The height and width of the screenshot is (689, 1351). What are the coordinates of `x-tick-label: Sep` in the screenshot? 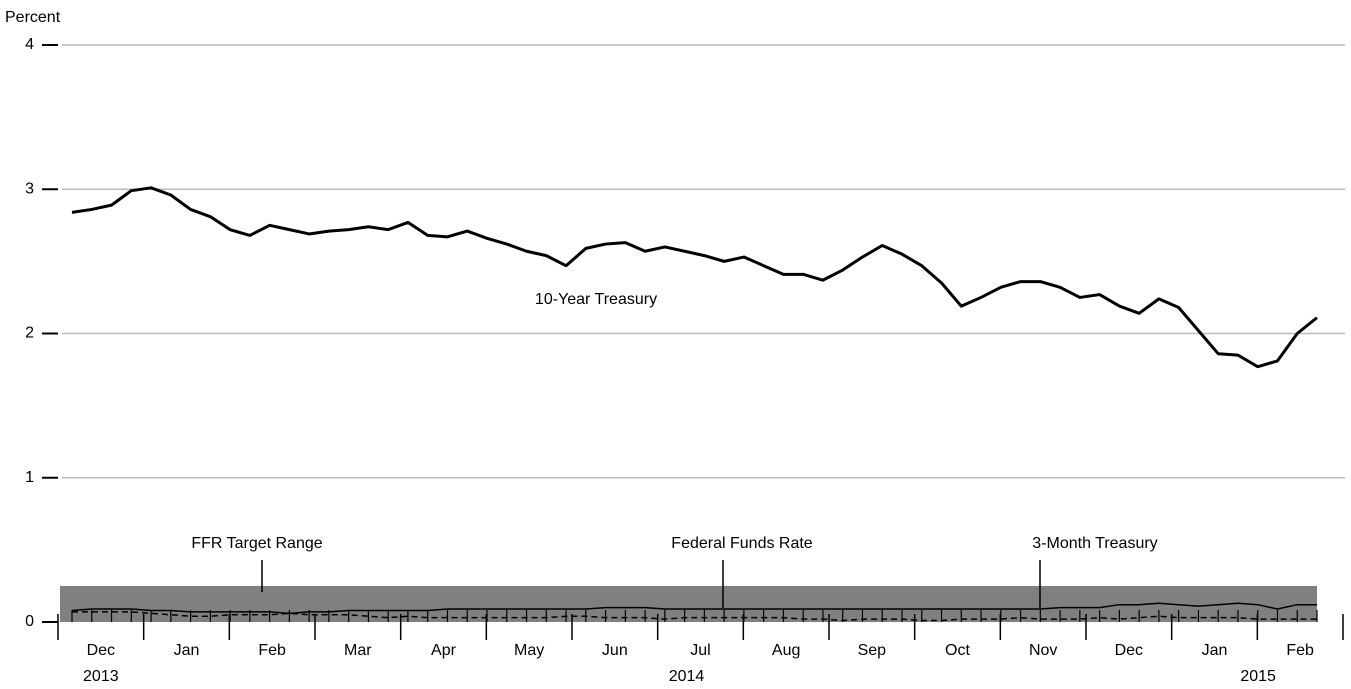 It's located at (872, 650).